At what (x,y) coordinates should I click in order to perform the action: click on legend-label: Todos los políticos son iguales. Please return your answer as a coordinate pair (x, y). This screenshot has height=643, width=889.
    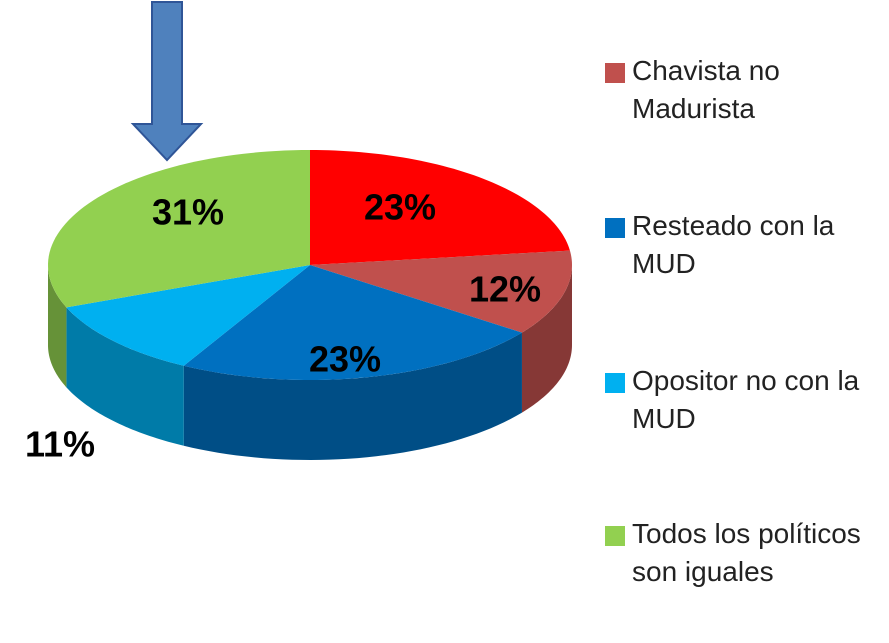
    Looking at the image, I should click on (746, 552).